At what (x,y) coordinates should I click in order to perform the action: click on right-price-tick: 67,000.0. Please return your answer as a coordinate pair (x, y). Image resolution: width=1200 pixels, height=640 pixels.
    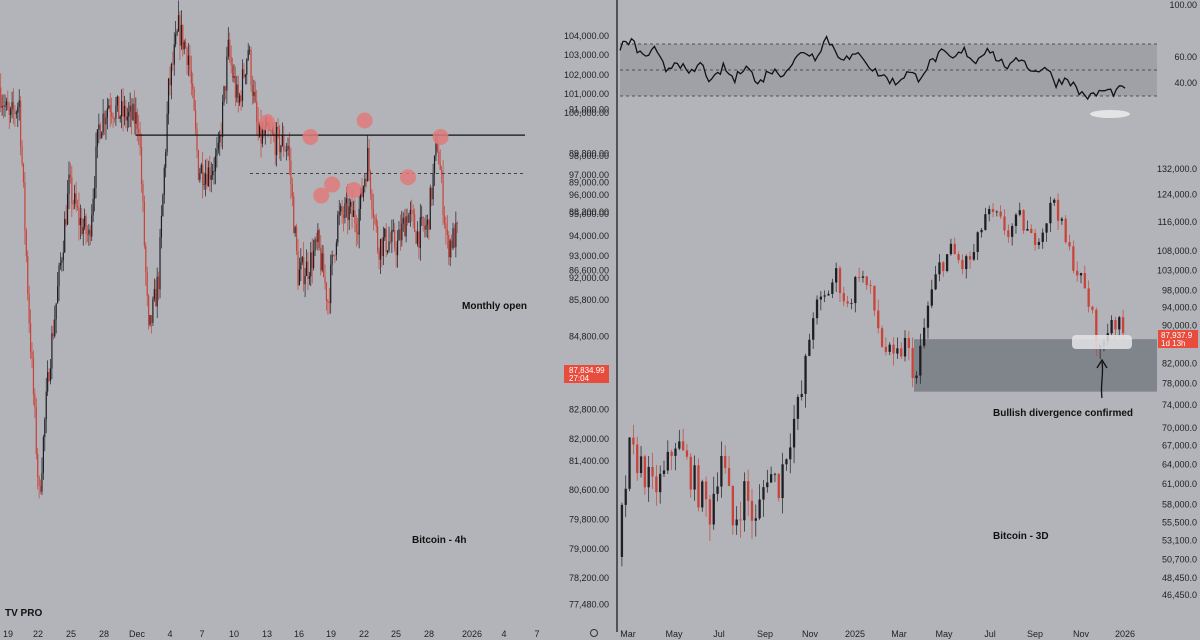
    Looking at the image, I should click on (1179, 446).